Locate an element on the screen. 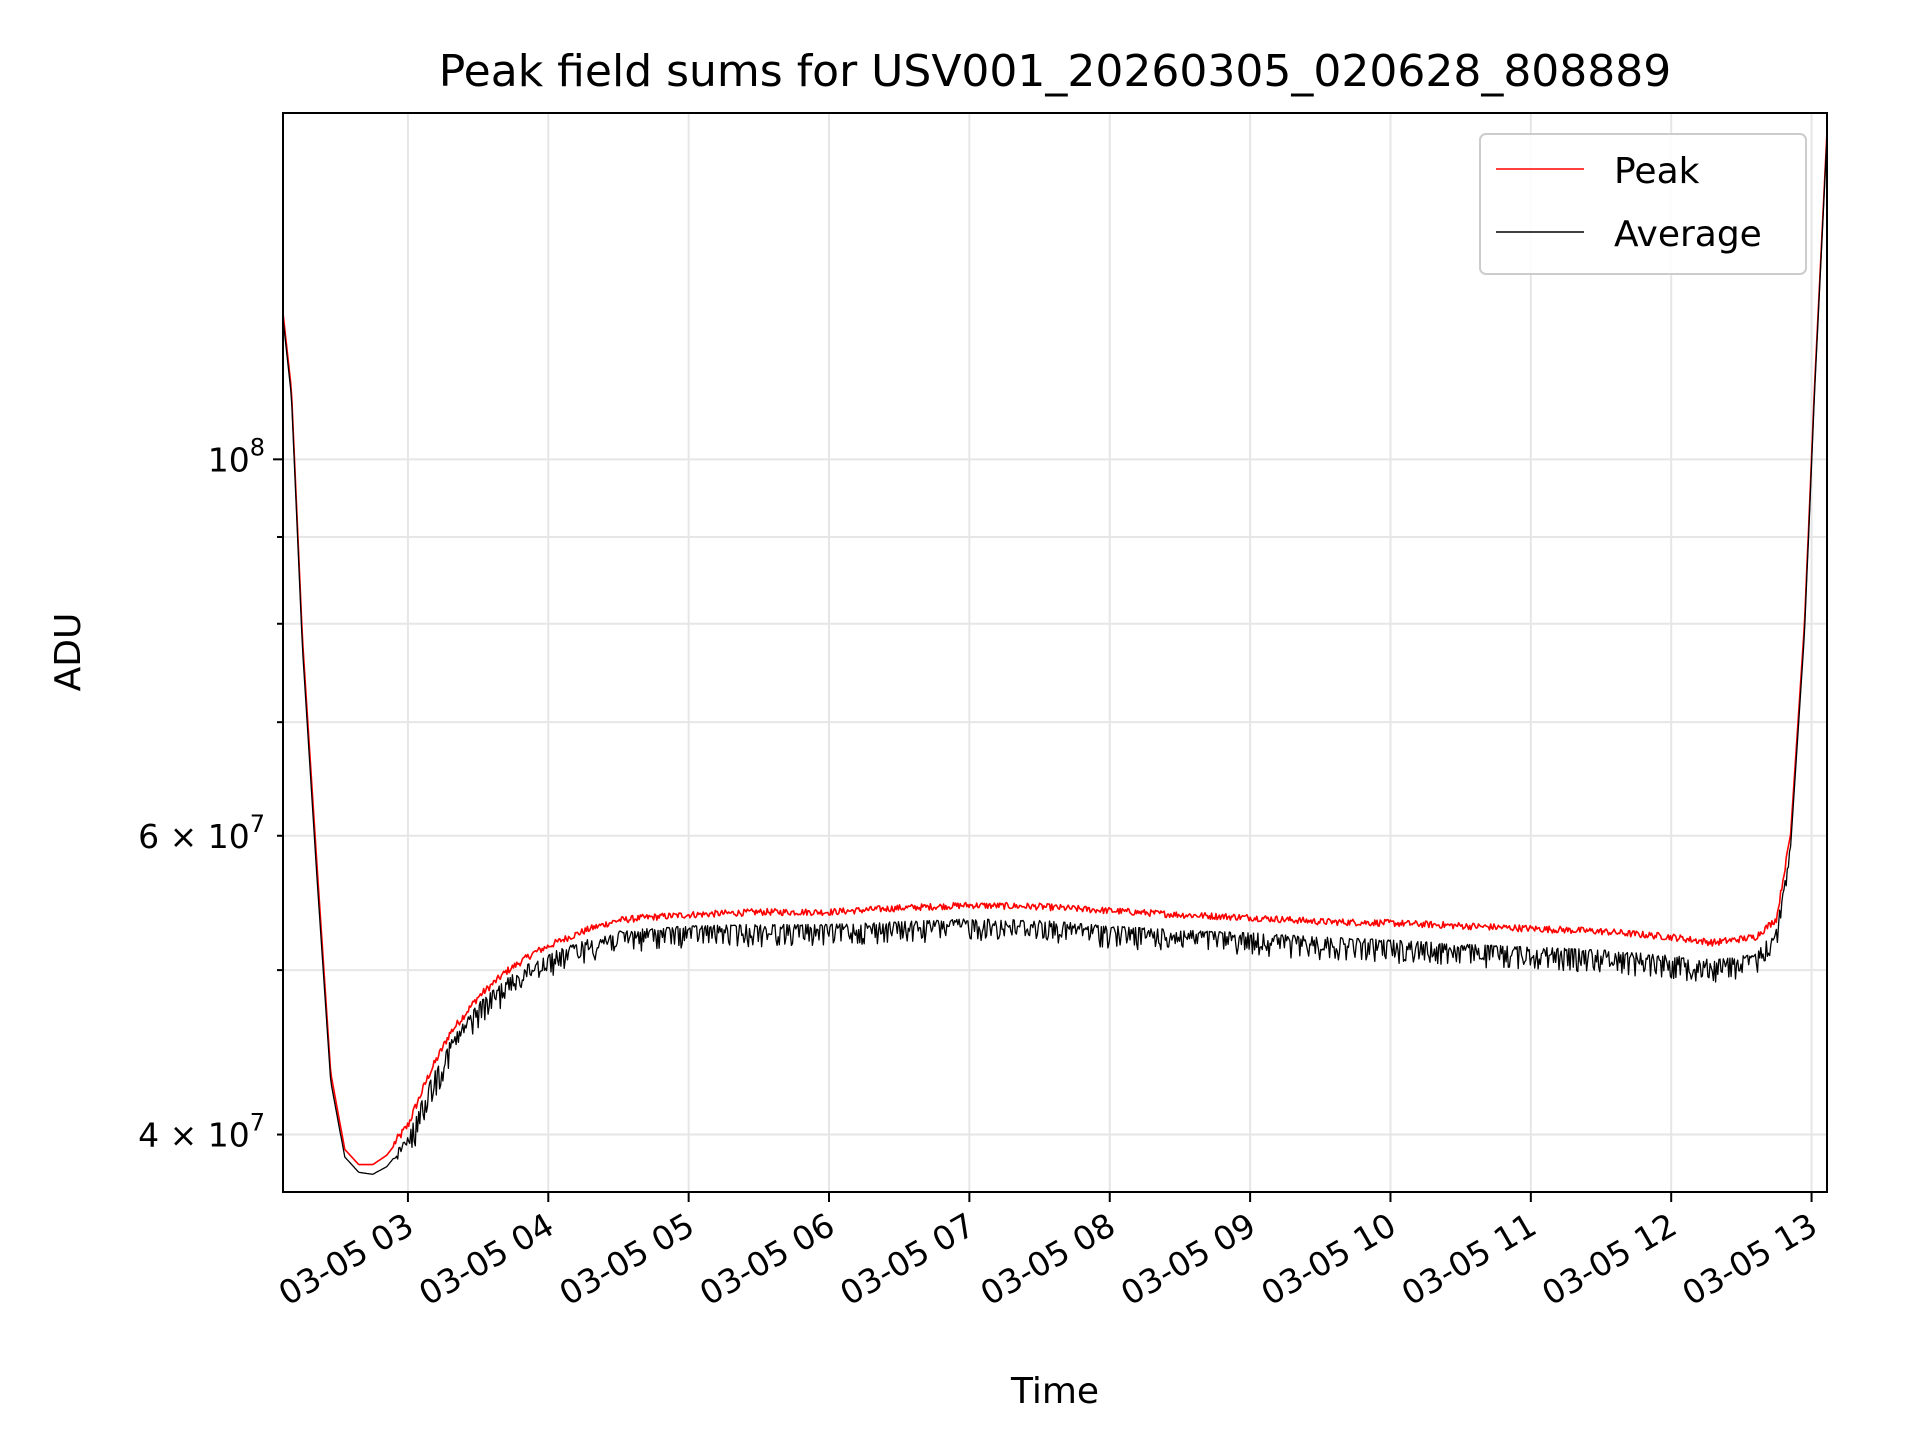 The image size is (1920, 1440). legend-label-average: Average is located at coordinates (1688, 234).